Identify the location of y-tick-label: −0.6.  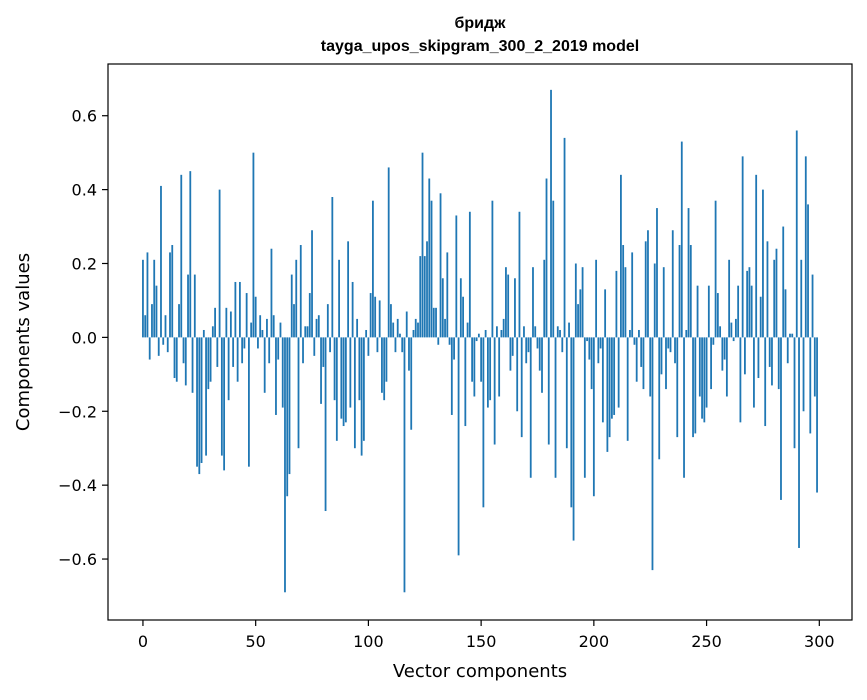
(77, 559).